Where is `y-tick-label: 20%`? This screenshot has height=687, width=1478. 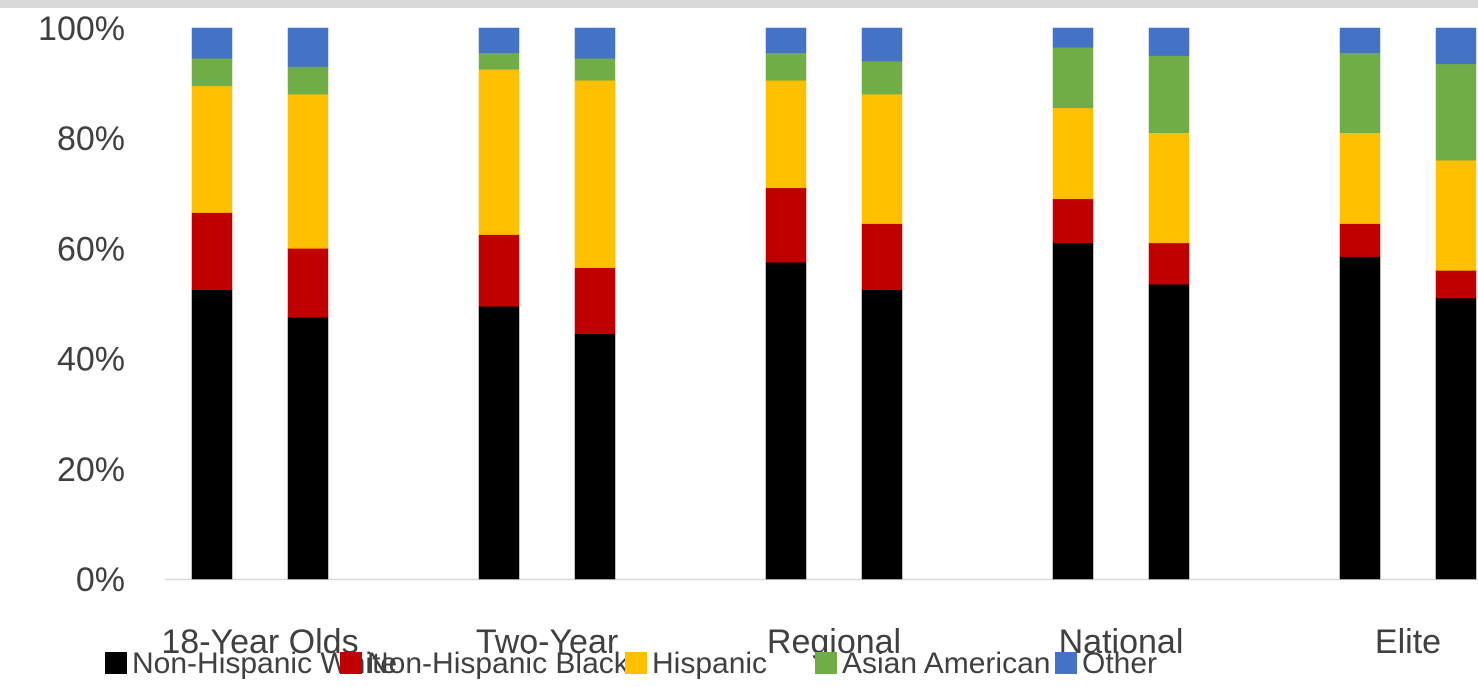 y-tick-label: 20% is located at coordinates (91, 470).